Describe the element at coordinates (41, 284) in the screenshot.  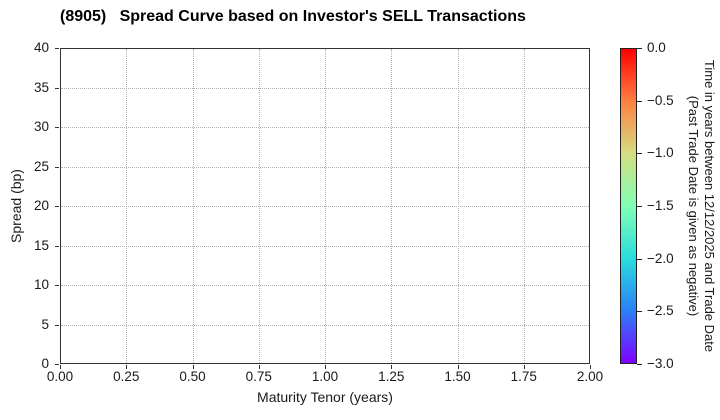
I see `y-tick-label: 10` at that location.